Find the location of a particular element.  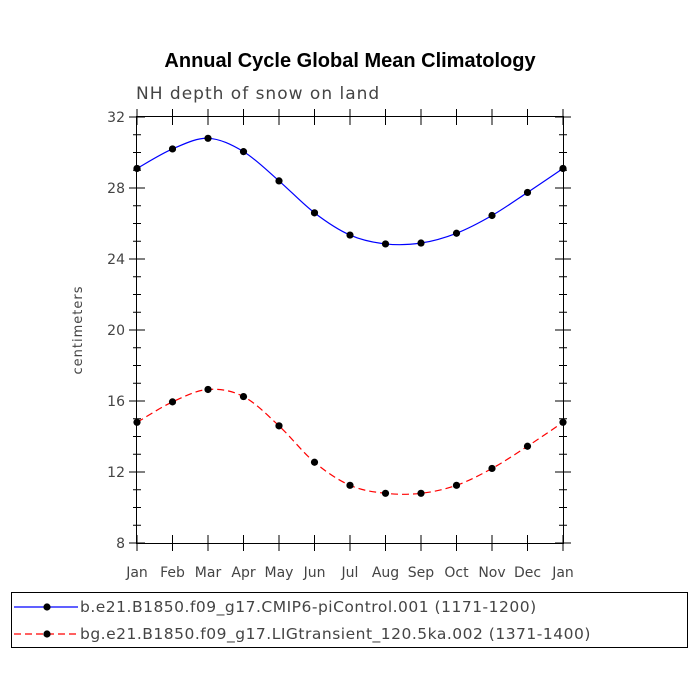

x-tick-label: Mar is located at coordinates (208, 573).